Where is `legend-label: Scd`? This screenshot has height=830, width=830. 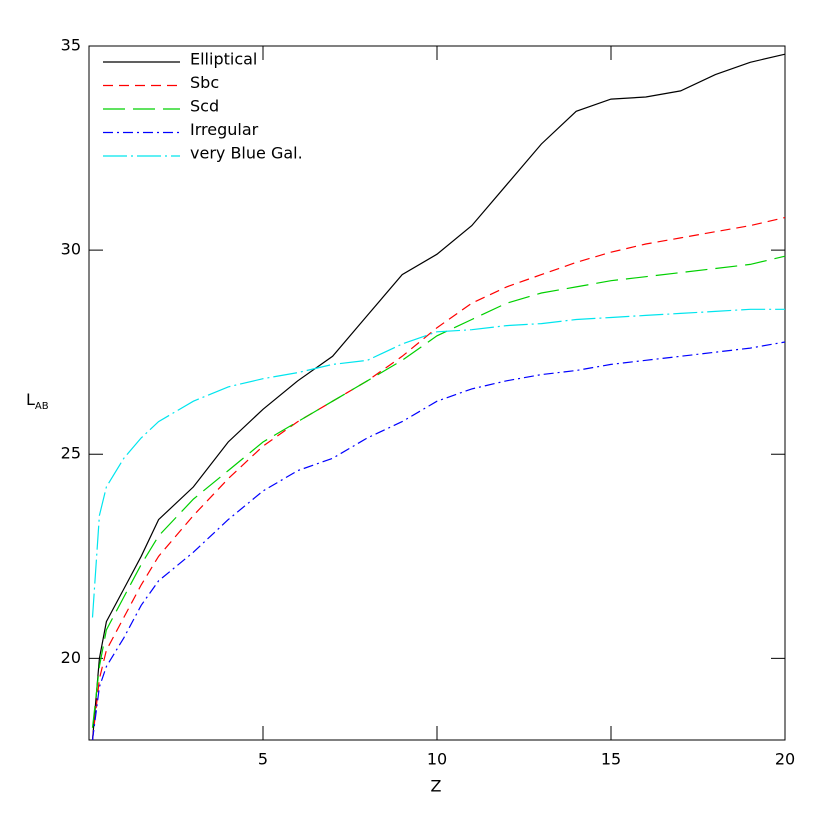 legend-label: Scd is located at coordinates (204, 106).